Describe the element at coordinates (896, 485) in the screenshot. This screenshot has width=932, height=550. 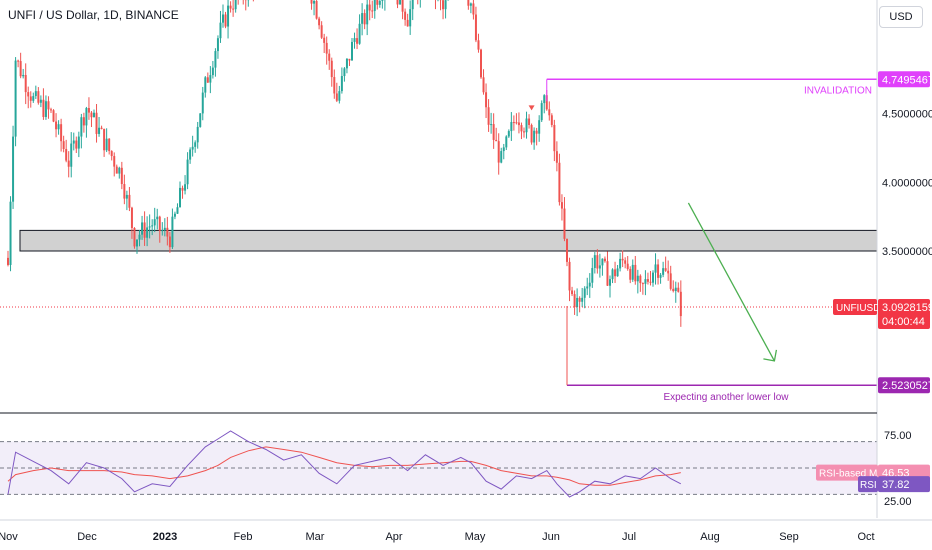
I see `rsi-value: 37.82` at that location.